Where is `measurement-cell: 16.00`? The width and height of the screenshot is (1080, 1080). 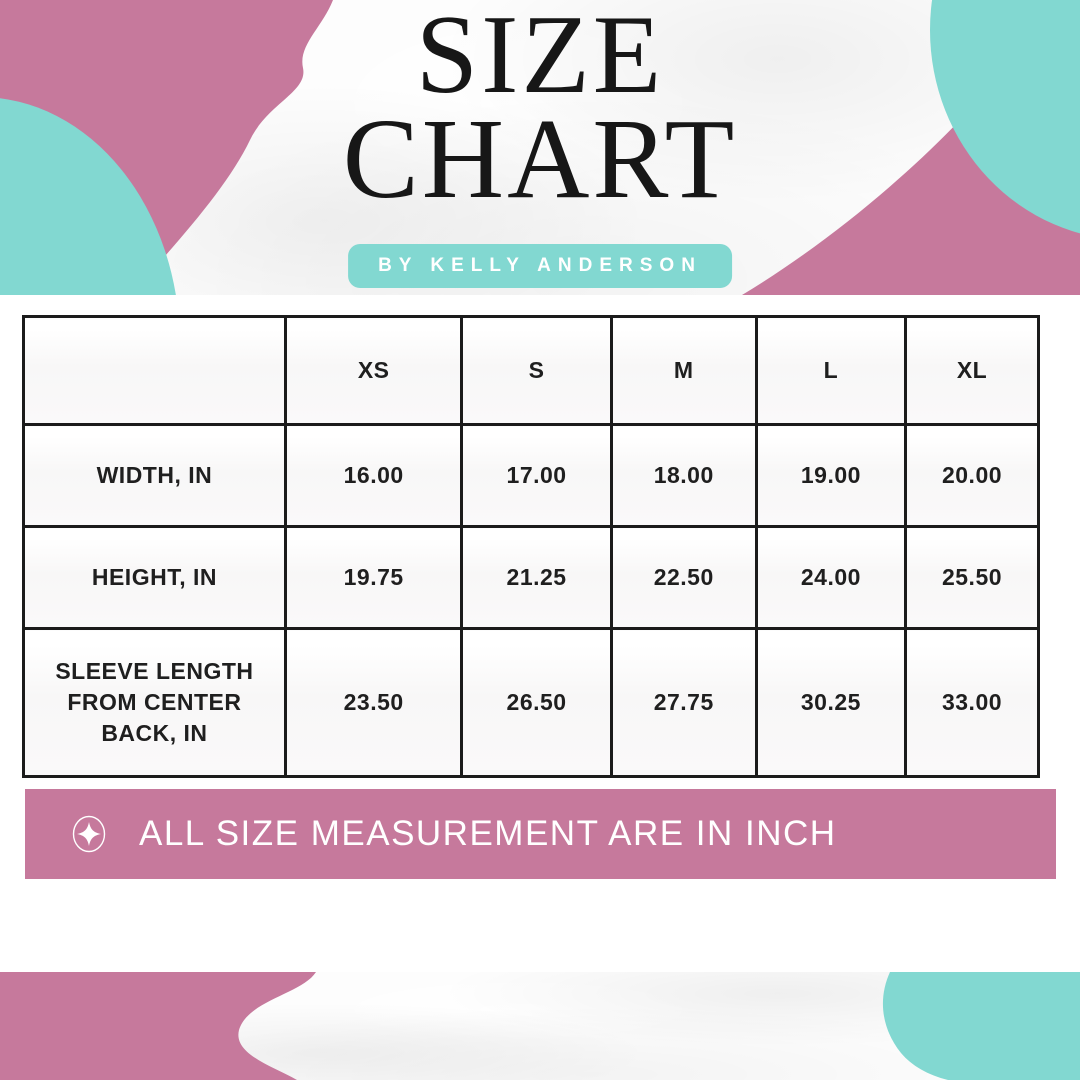
measurement-cell: 16.00 is located at coordinates (373, 475).